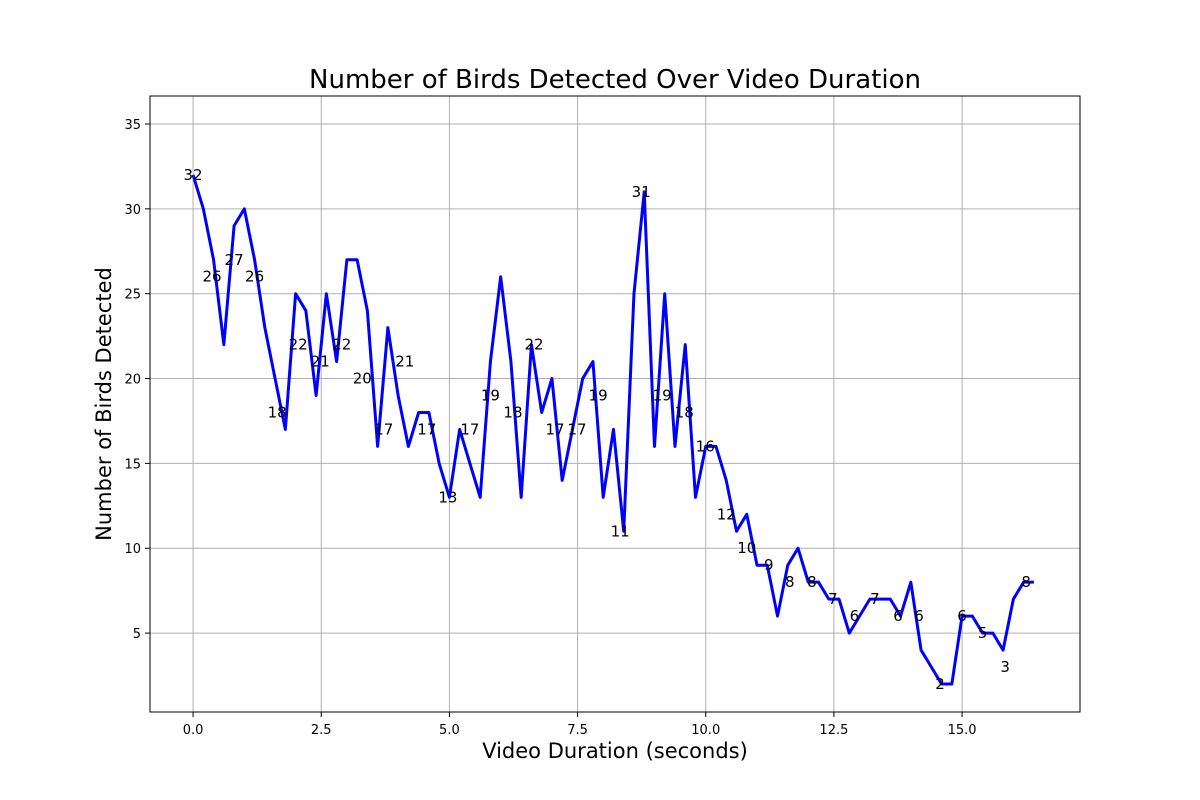 The height and width of the screenshot is (800, 1200). What do you see at coordinates (132, 380) in the screenshot?
I see `y-tick-label: 20` at bounding box center [132, 380].